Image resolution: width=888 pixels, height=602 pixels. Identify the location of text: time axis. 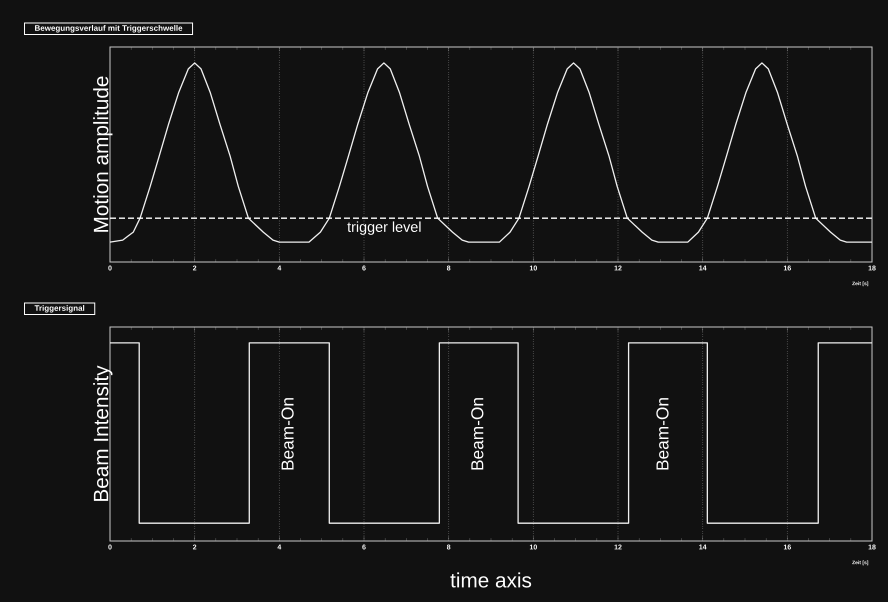
(491, 580).